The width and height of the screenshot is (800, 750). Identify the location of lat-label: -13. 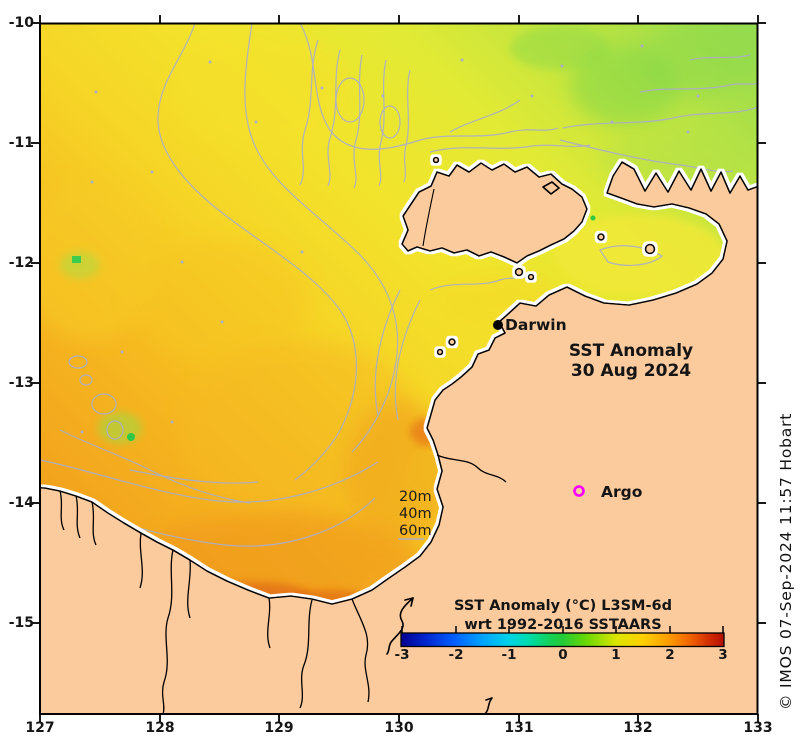
(21, 383).